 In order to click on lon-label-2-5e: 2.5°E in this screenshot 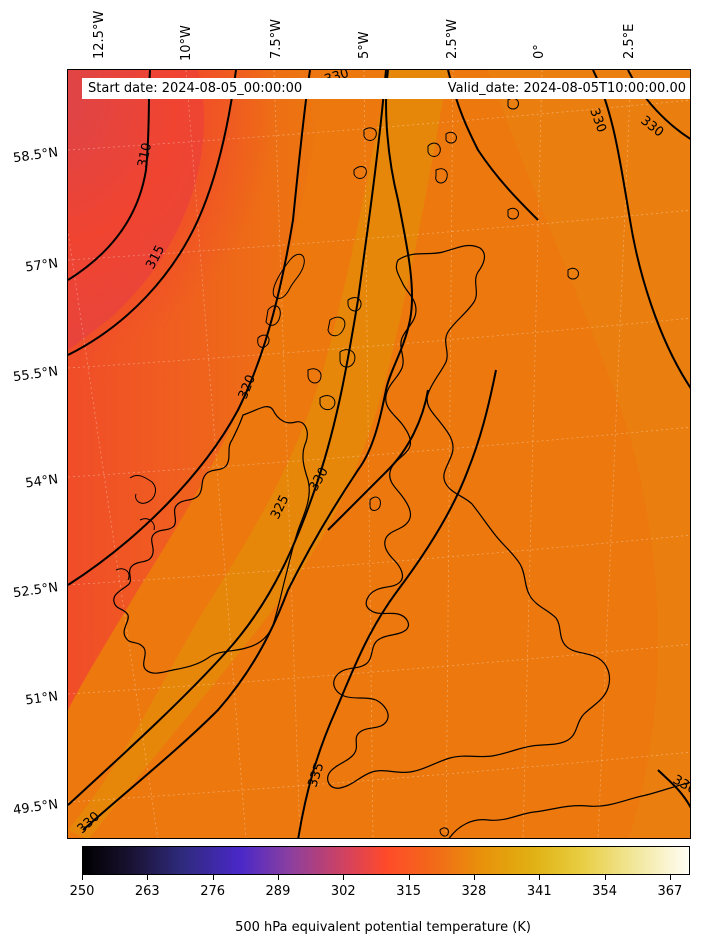, I will do `click(629, 41)`.